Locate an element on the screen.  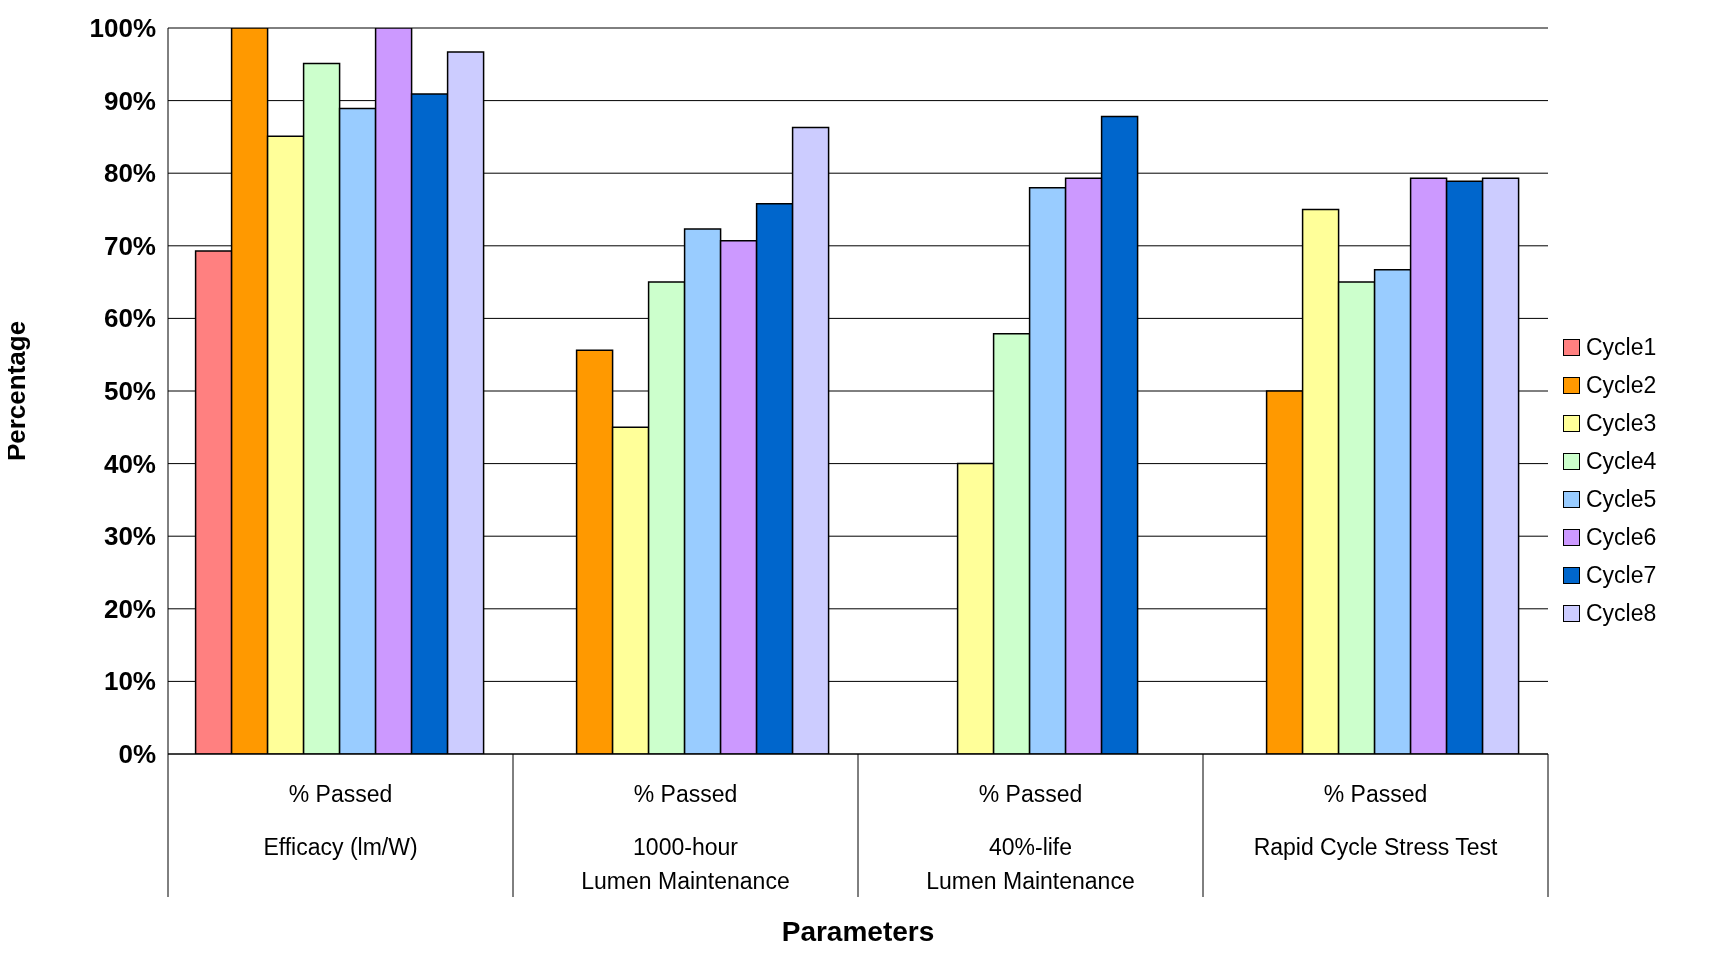
x-tick-label: % Passed Efficacy (lm/W) is located at coordinates (340, 820).